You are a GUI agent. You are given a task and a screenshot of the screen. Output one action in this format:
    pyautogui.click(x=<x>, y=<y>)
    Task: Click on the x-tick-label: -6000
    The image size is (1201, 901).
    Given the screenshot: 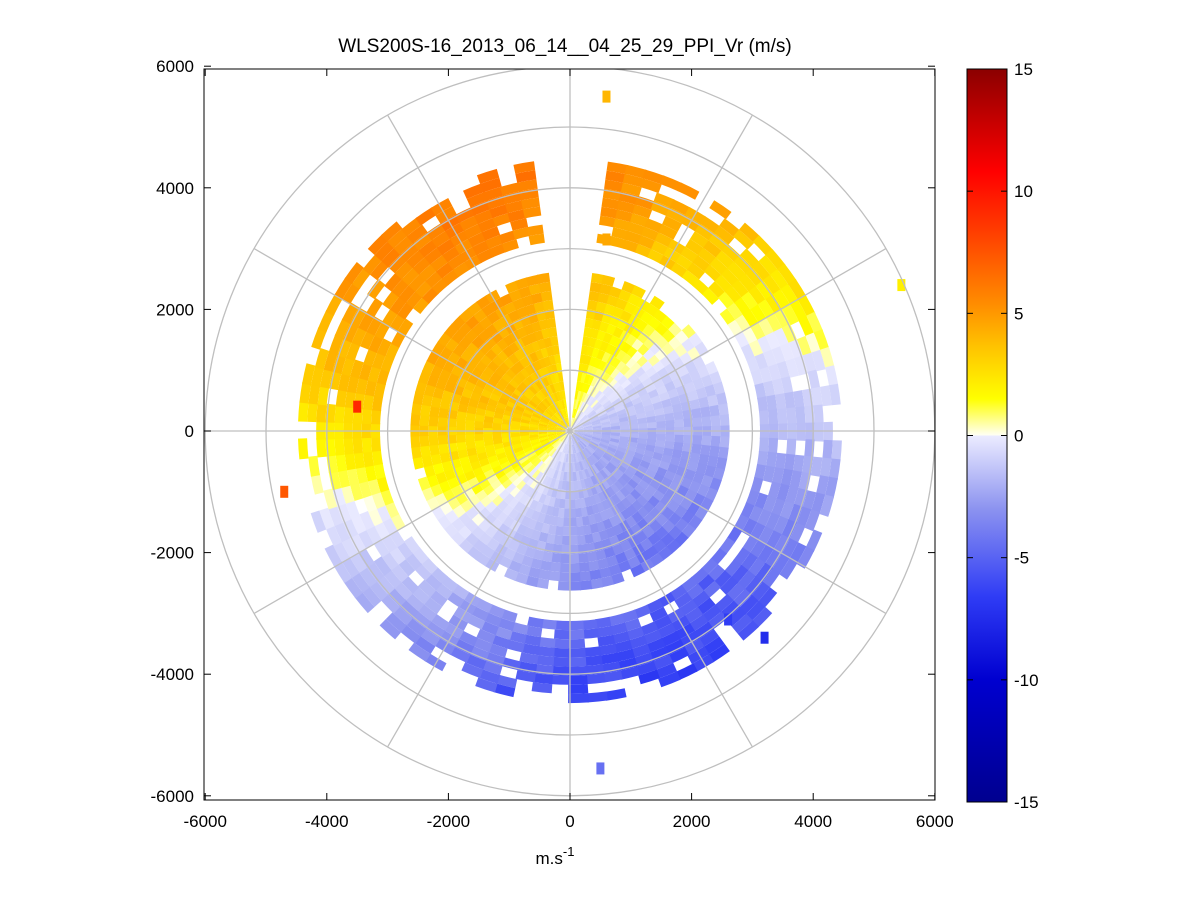 What is the action you would take?
    pyautogui.click(x=204, y=821)
    